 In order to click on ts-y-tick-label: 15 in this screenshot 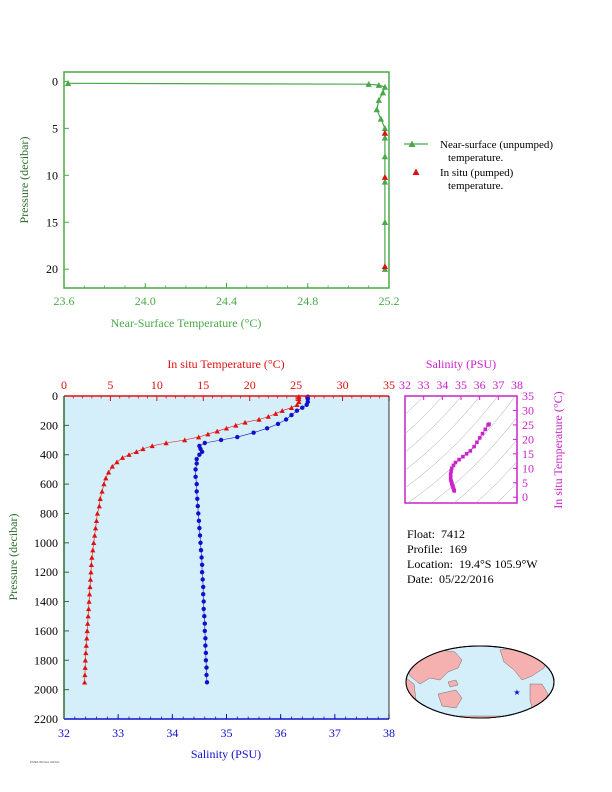, I will do `click(528, 454)`.